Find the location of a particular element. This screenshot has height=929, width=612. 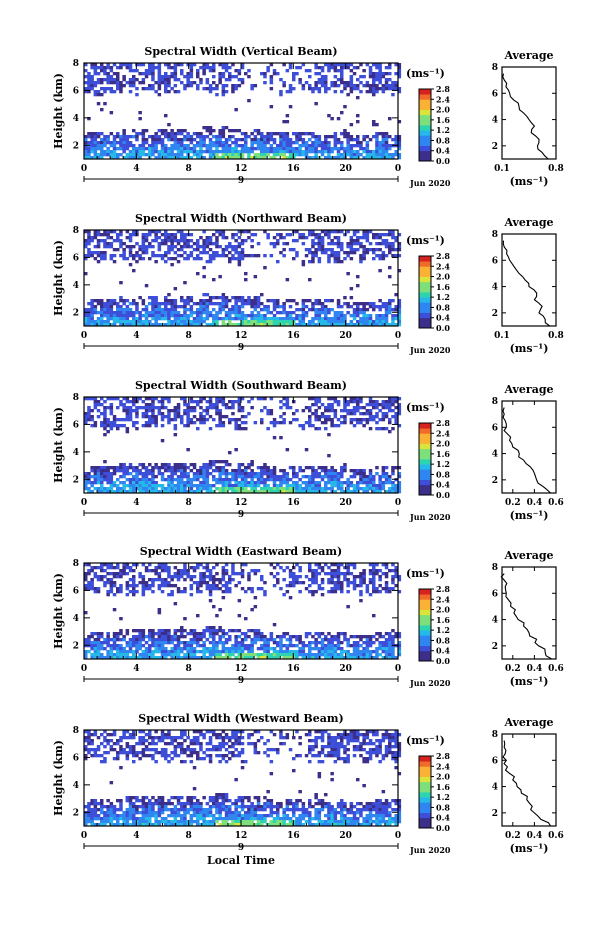

profile-x-tick-label: 0.1 is located at coordinates (502, 169).